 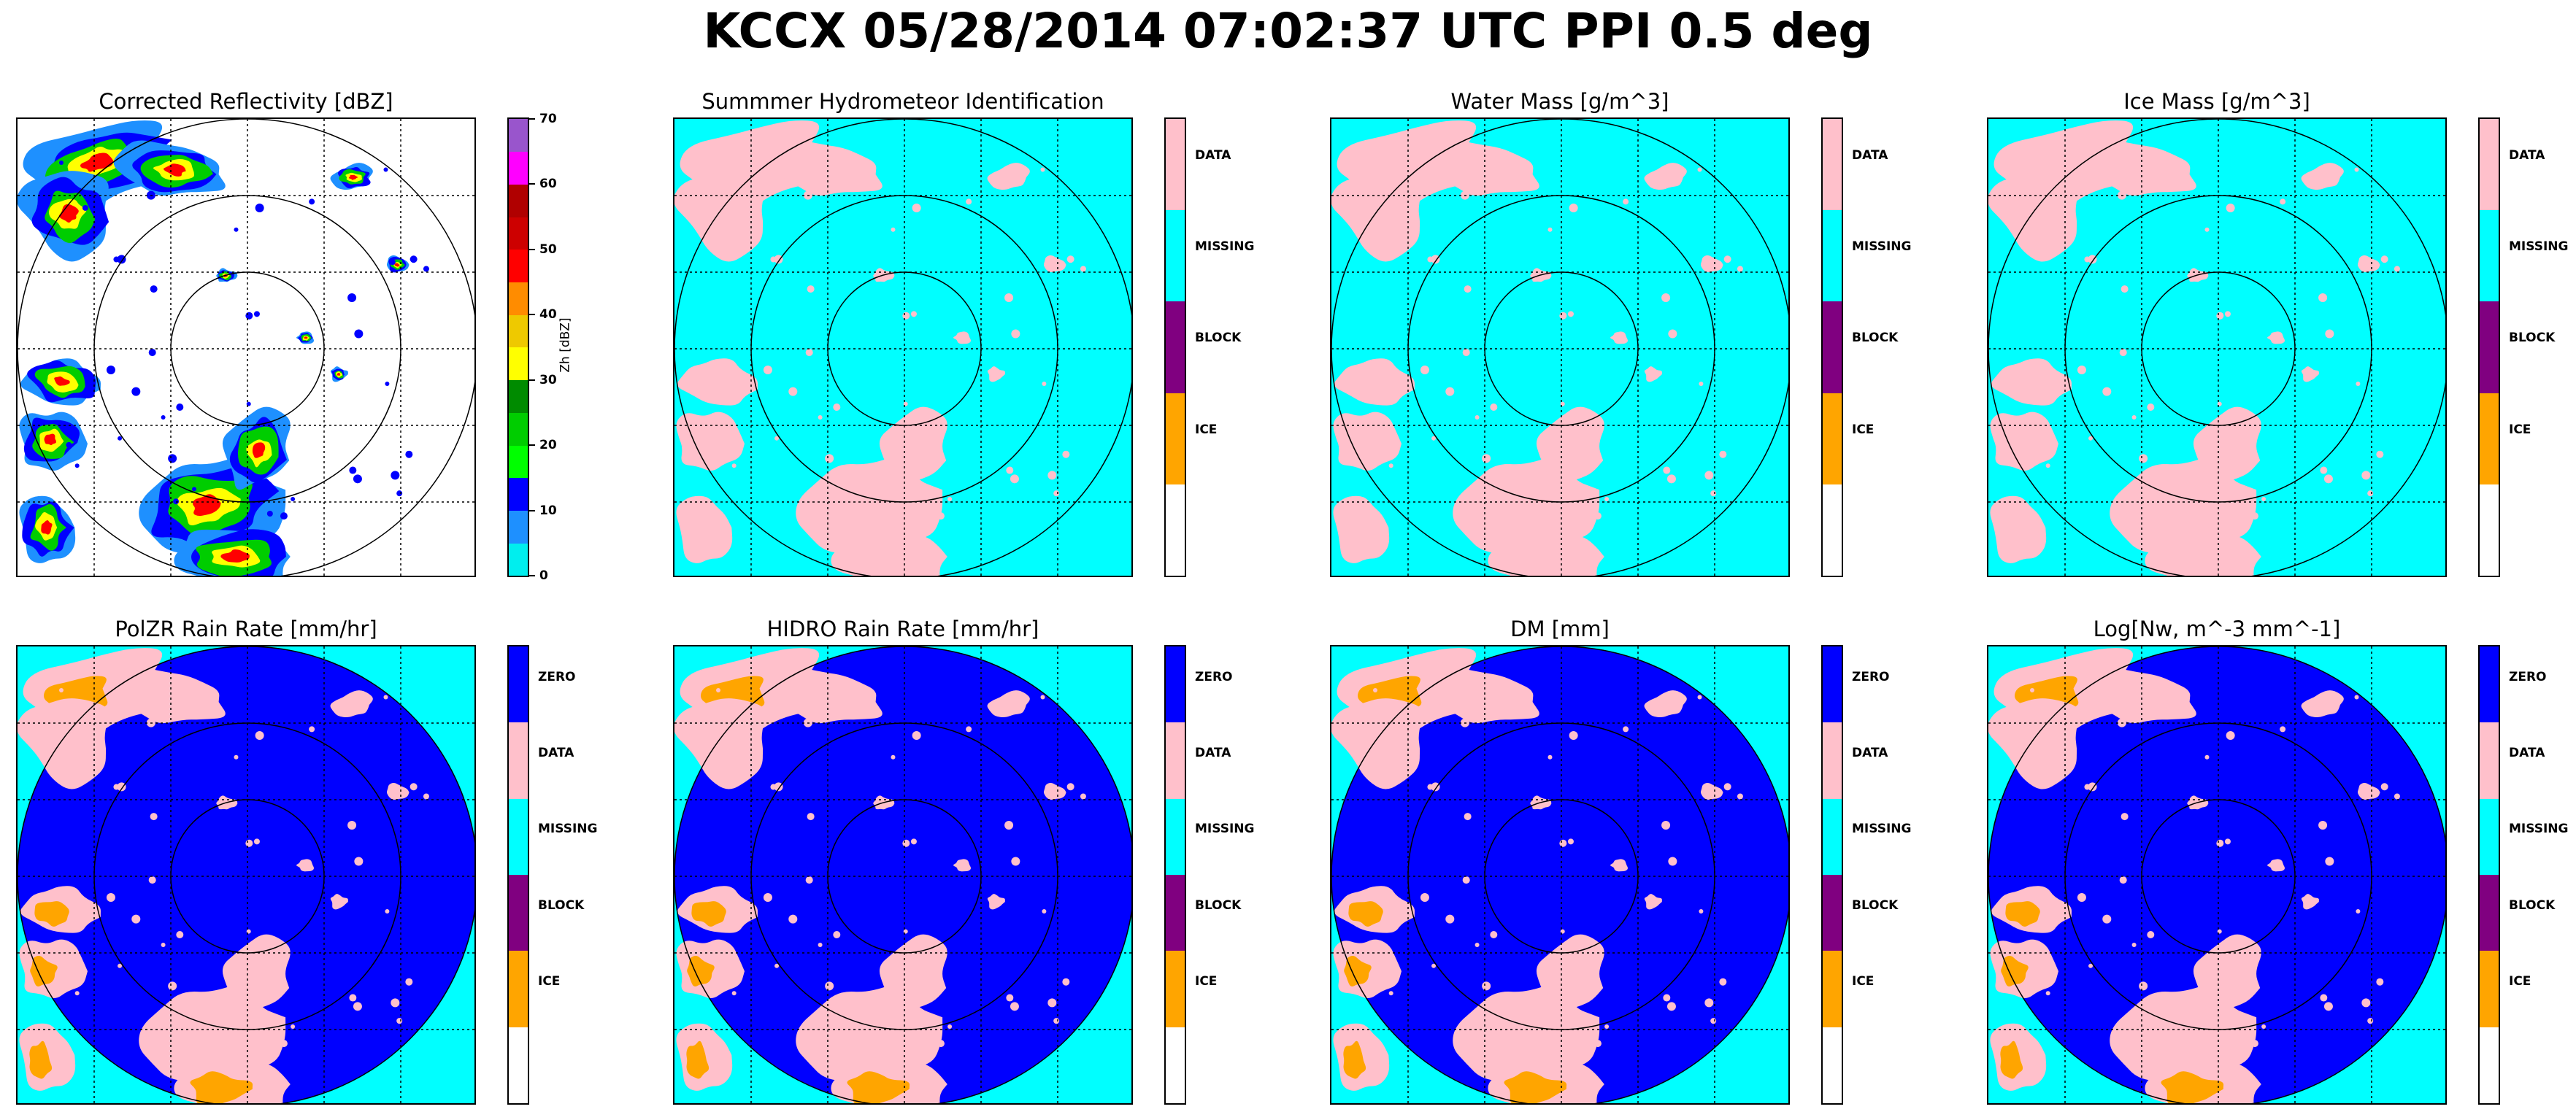 I want to click on panel-hydrometeor-id, so click(x=903, y=347).